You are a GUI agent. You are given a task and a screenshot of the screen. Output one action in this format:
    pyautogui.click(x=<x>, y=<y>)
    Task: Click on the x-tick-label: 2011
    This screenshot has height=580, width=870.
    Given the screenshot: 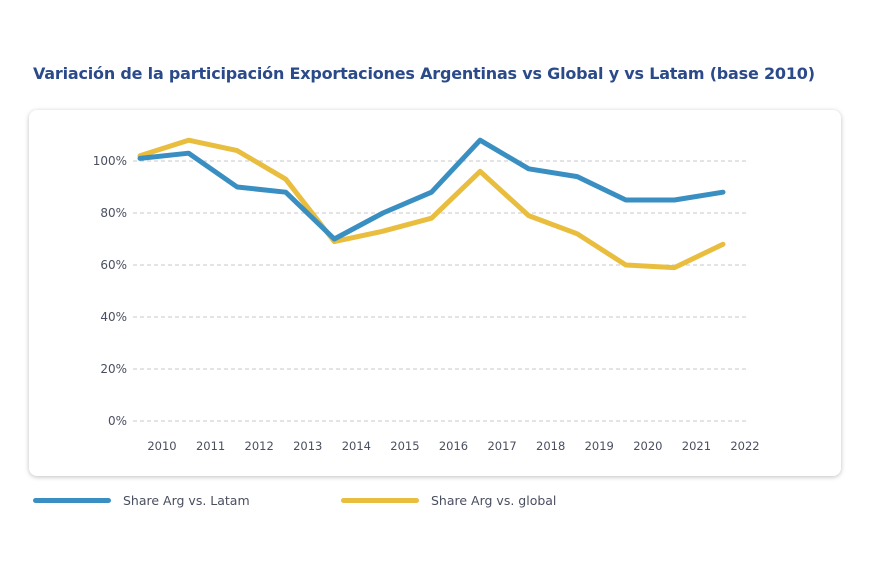 What is the action you would take?
    pyautogui.click(x=210, y=446)
    